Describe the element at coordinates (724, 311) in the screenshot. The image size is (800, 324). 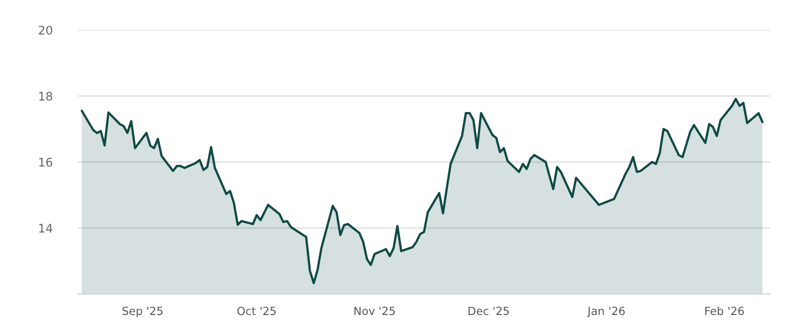
I see `x-tick-label: Feb '26` at that location.